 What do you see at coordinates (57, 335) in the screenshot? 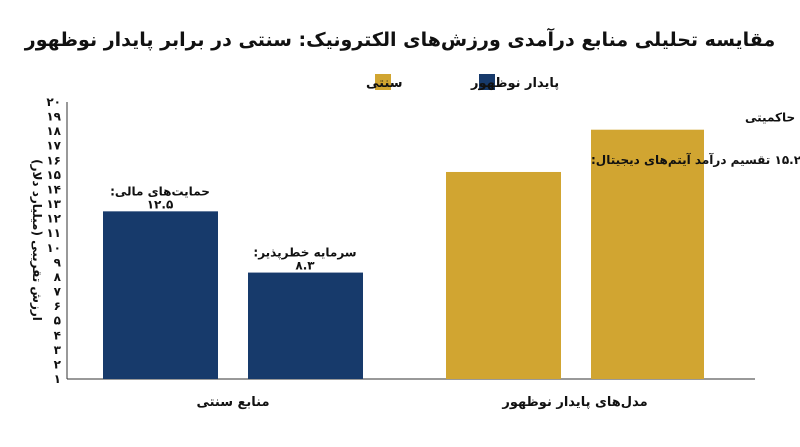
I see `y-tick-label: ۴` at bounding box center [57, 335].